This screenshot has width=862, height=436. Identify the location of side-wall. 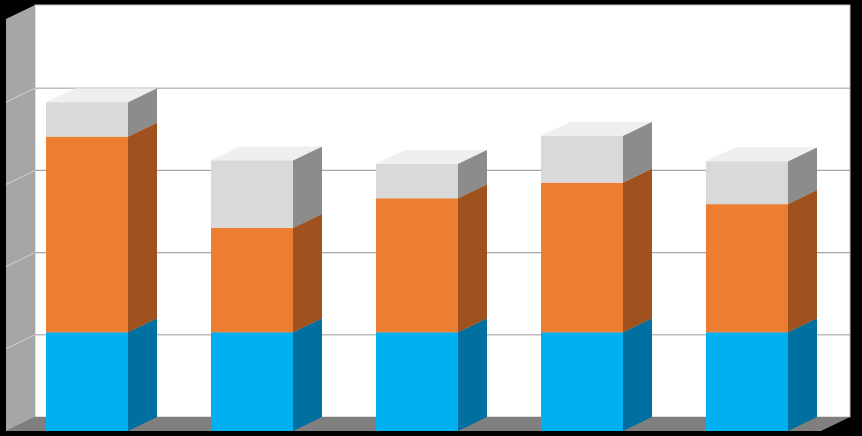
(20, 218).